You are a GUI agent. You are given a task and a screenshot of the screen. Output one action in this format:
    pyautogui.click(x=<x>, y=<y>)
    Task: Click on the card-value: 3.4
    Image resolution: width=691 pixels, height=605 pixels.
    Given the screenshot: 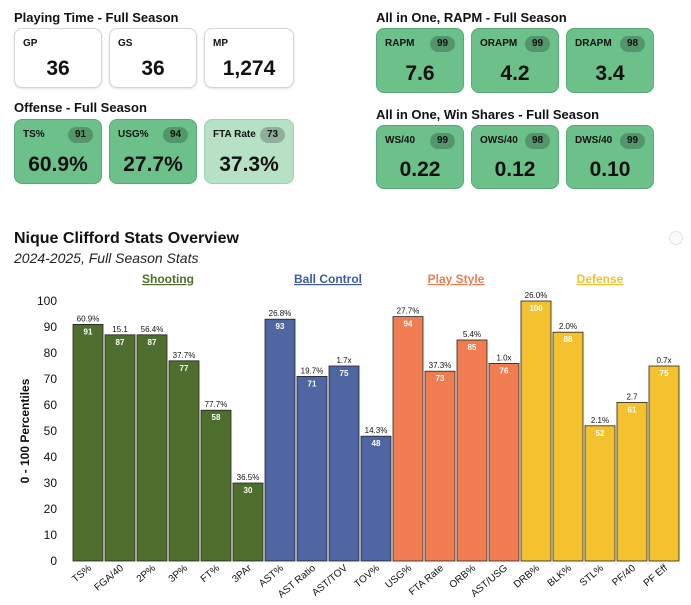 What is the action you would take?
    pyautogui.click(x=610, y=73)
    